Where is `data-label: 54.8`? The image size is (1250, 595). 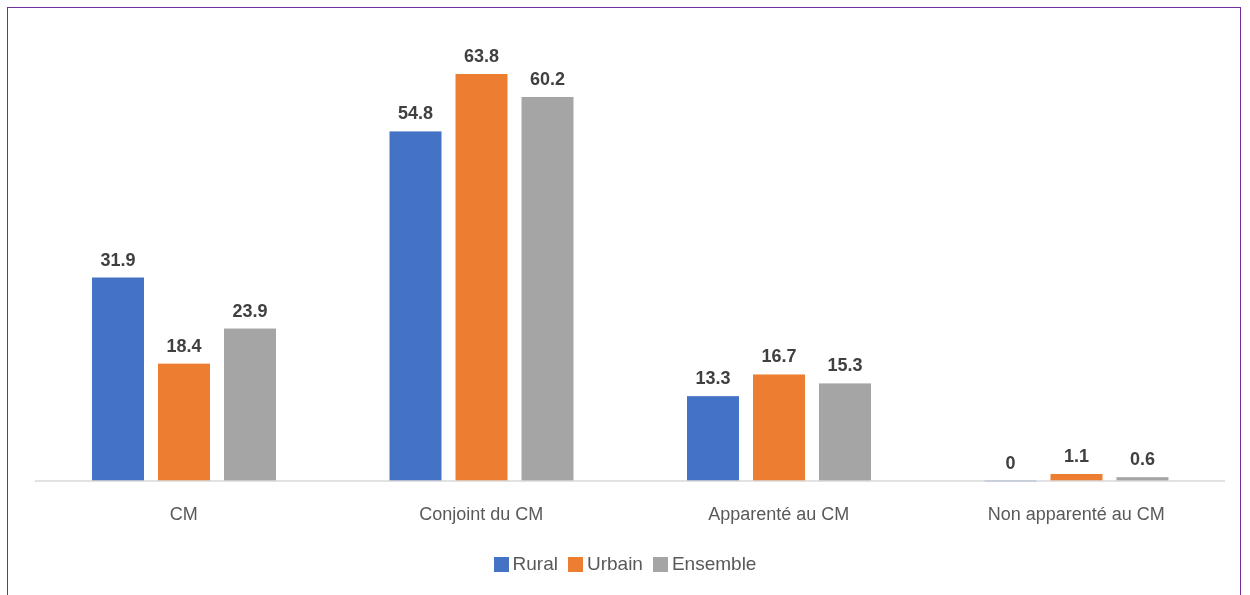 data-label: 54.8 is located at coordinates (415, 113).